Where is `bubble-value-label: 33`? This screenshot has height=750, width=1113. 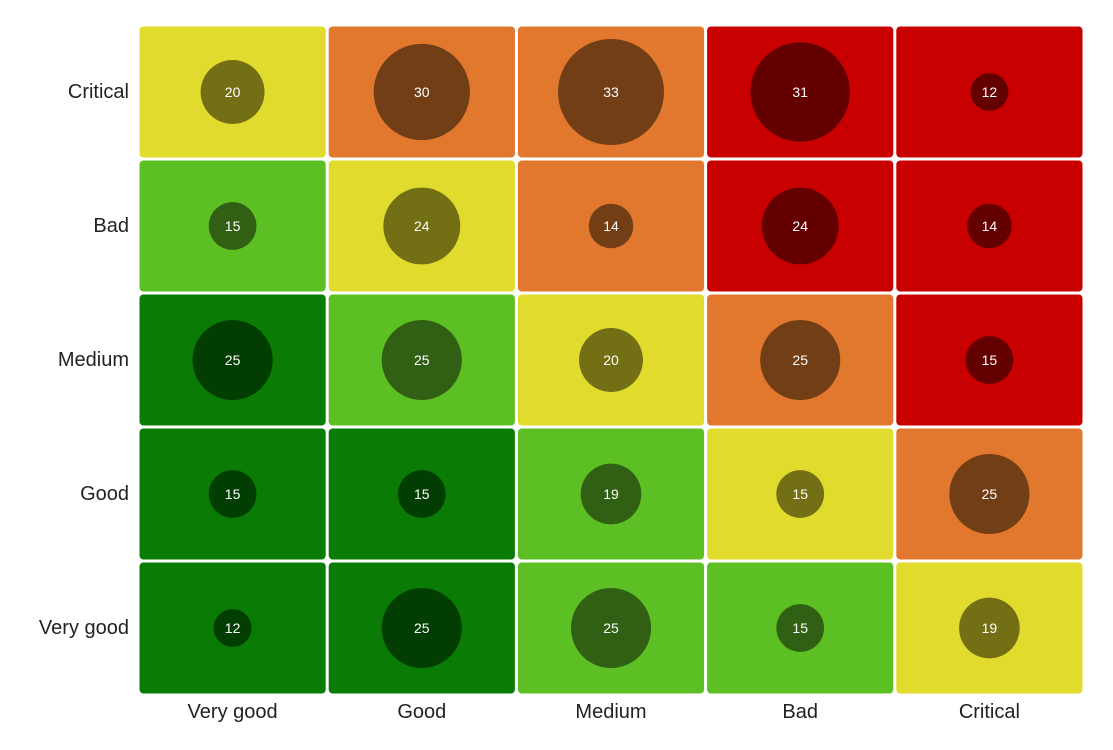 bubble-value-label: 33 is located at coordinates (611, 92).